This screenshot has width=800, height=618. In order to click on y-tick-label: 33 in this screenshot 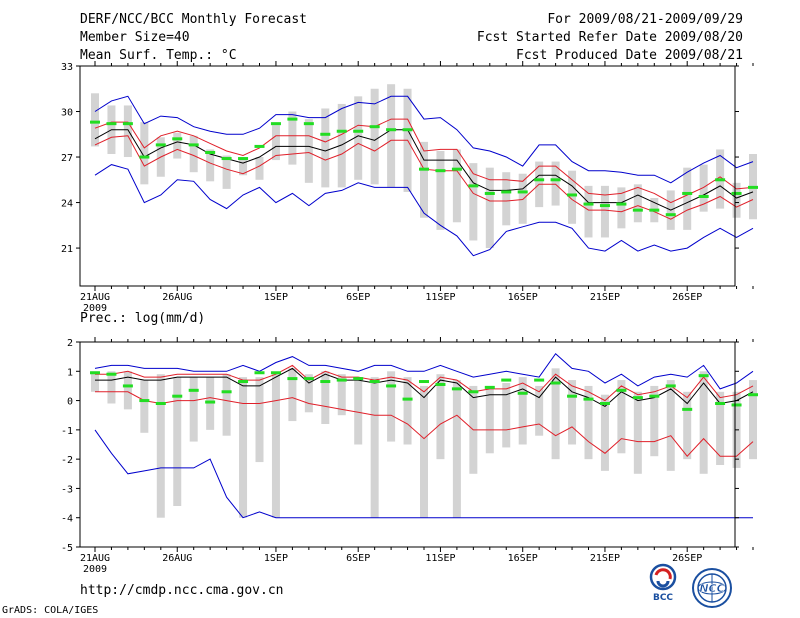, I will do `click(67, 67)`.